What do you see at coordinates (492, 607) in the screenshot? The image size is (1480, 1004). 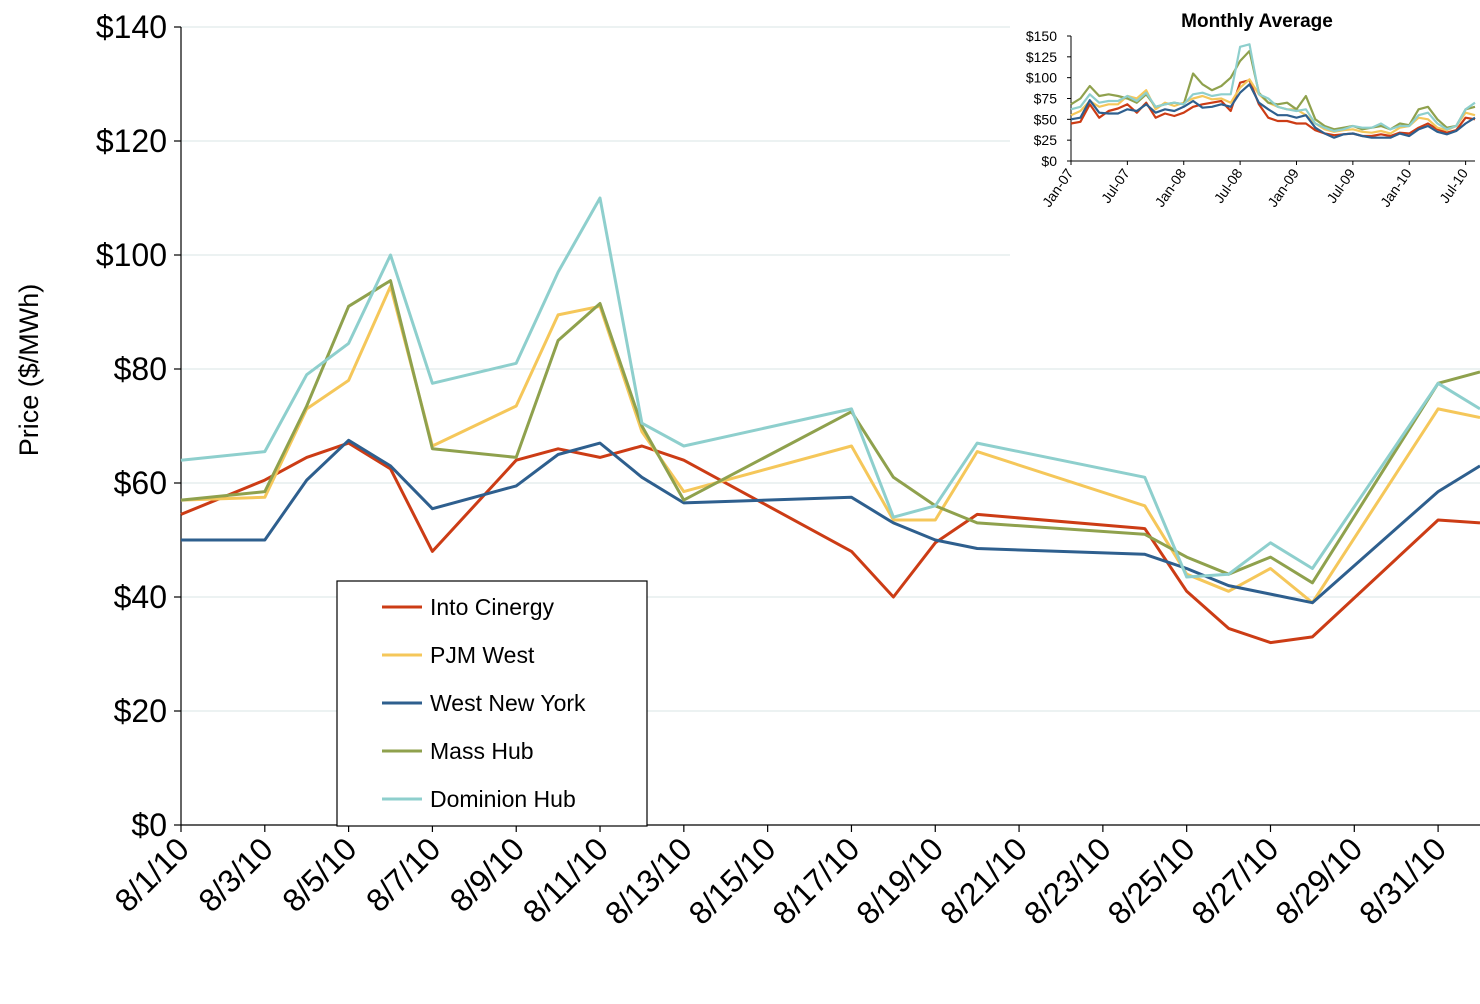 I see `legend-label-into-cinergy: Into Cinergy` at bounding box center [492, 607].